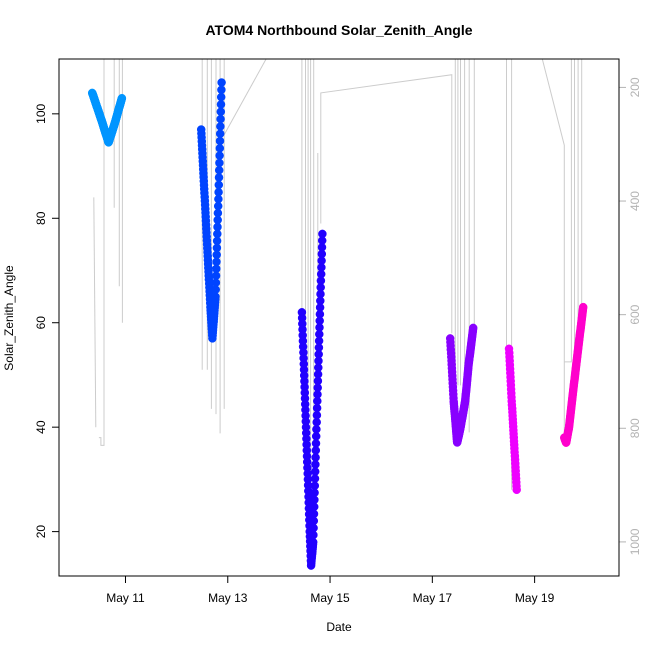 This screenshot has width=650, height=650. I want to click on y-axis-label: Solar_Zenith_Angle, so click(9, 318).